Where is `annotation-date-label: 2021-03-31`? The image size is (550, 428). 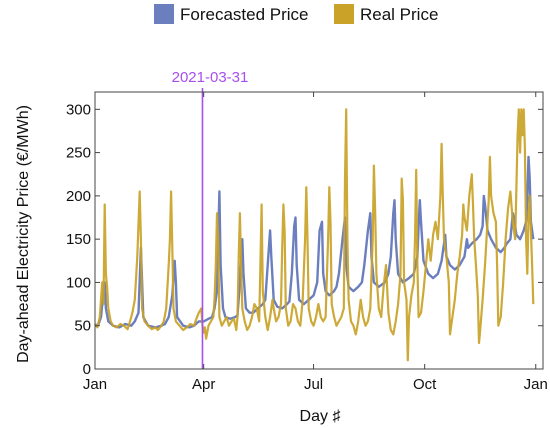
annotation-date-label: 2021-03-31 is located at coordinates (210, 77).